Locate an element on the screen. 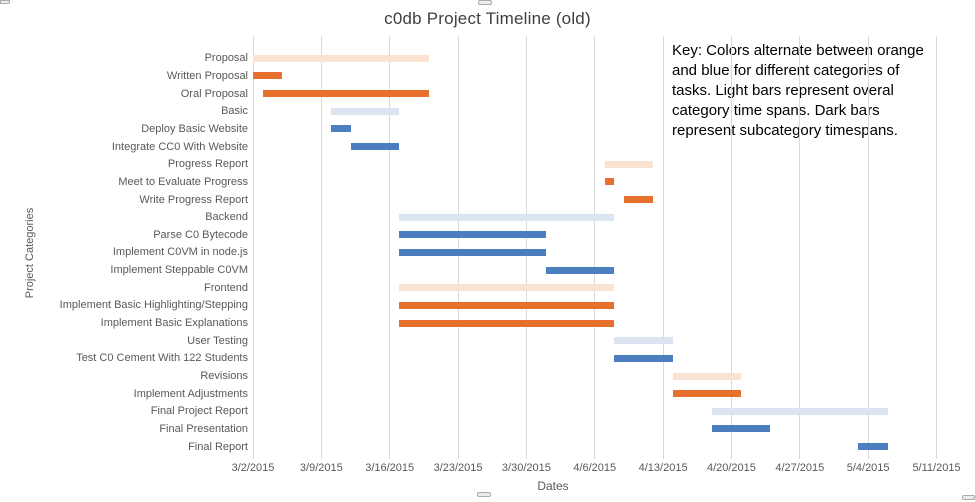 The image size is (975, 502). chart-resize-handle-bottom-center is located at coordinates (484, 494).